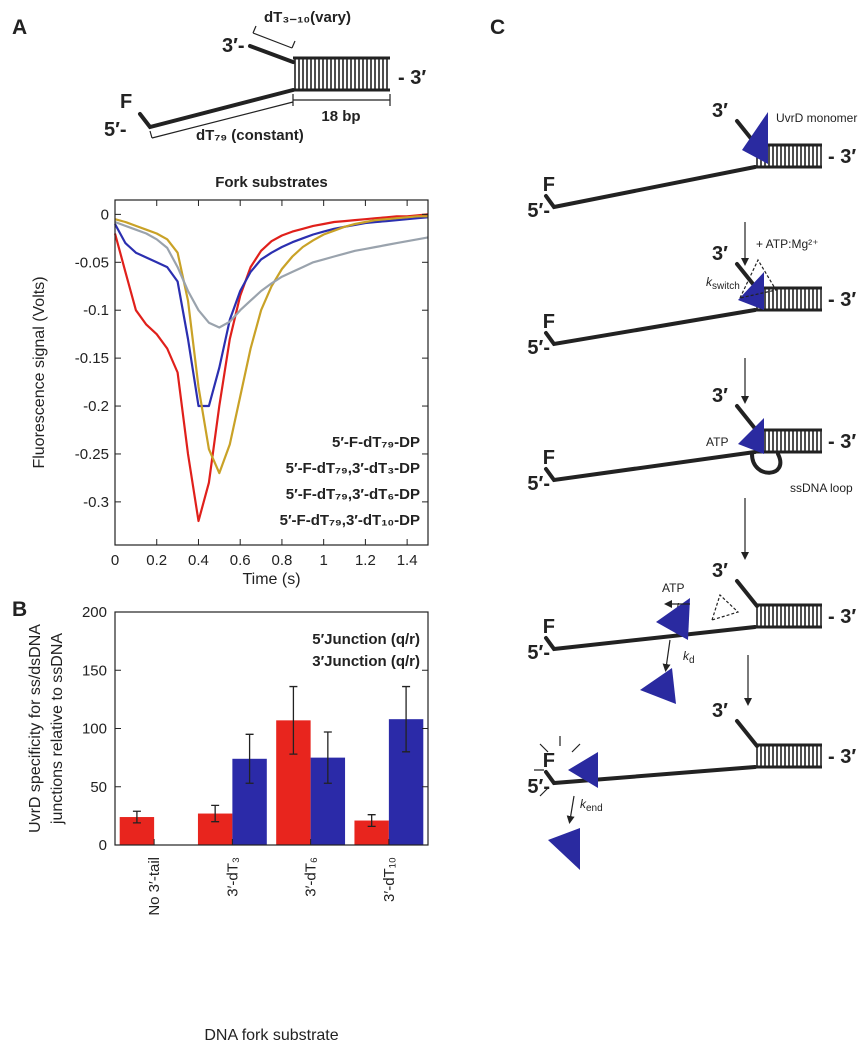 Image resolution: width=864 pixels, height=1050 pixels. What do you see at coordinates (307, 17) in the screenshot?
I see `length-label: dT₃₋₁₀(vary)` at bounding box center [307, 17].